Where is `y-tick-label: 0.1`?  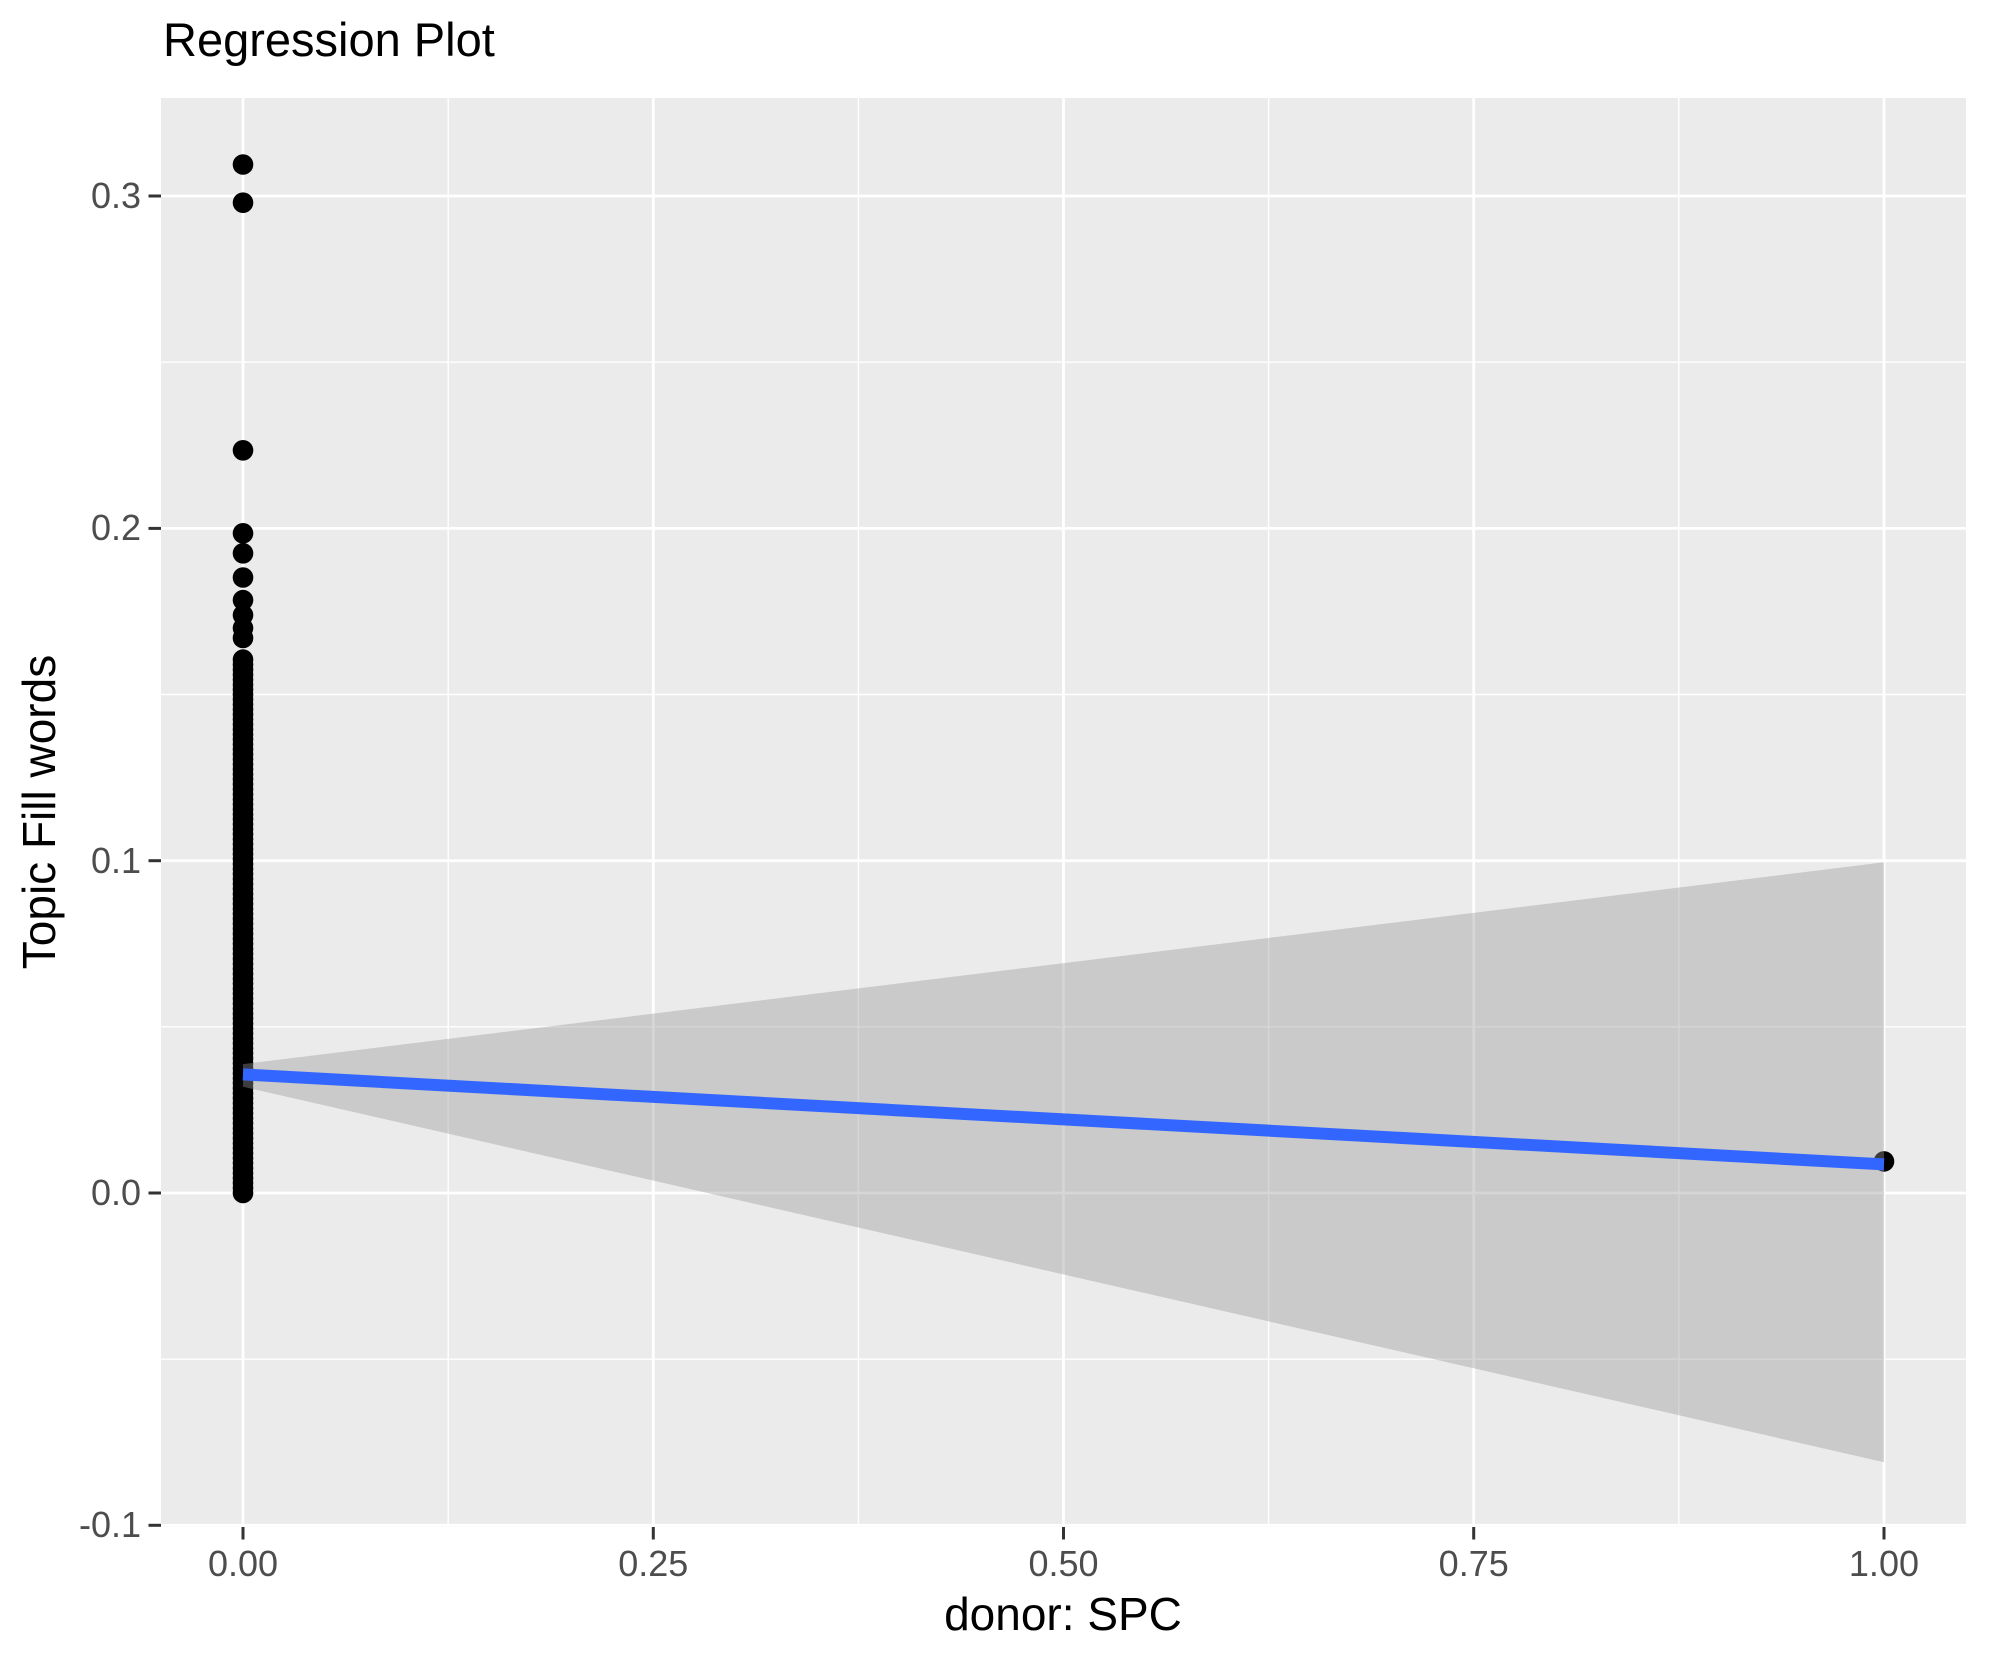
y-tick-label: 0.1 is located at coordinates (115, 860).